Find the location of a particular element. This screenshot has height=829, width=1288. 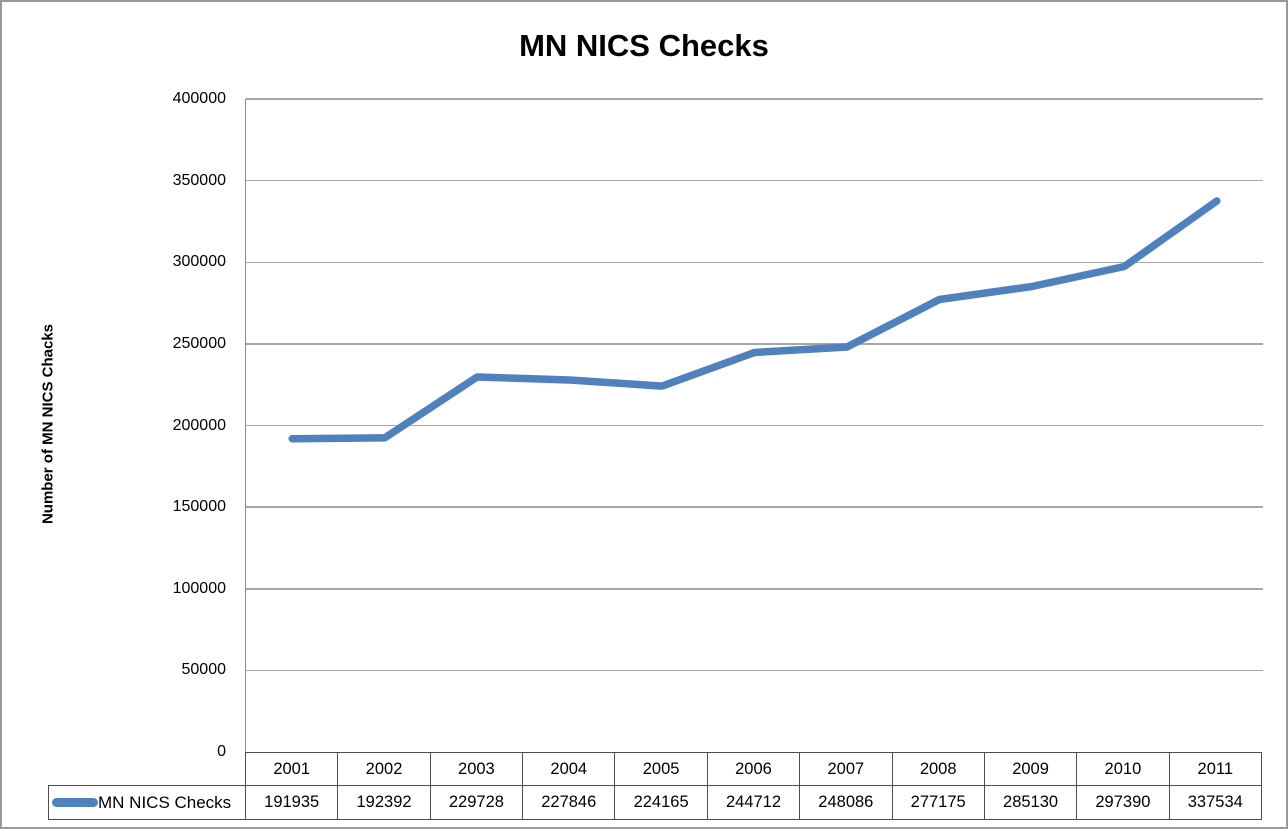

y-tick-label: 400000 is located at coordinates (199, 98).